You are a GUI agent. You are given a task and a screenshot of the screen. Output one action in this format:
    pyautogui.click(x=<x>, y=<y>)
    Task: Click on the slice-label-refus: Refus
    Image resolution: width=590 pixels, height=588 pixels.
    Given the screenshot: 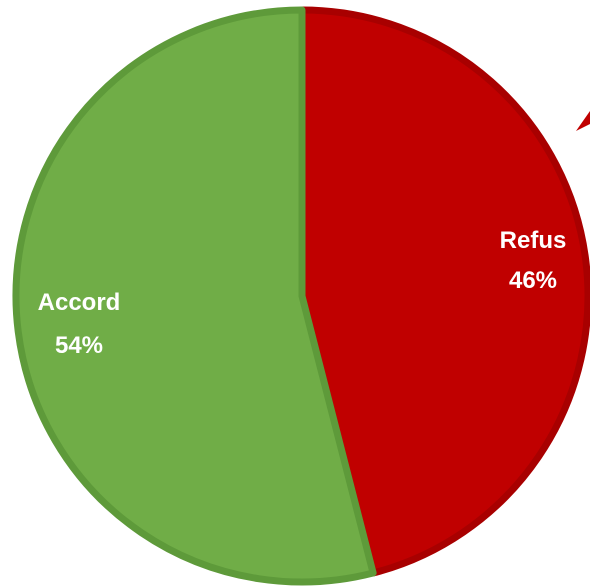 What is the action you would take?
    pyautogui.click(x=533, y=240)
    